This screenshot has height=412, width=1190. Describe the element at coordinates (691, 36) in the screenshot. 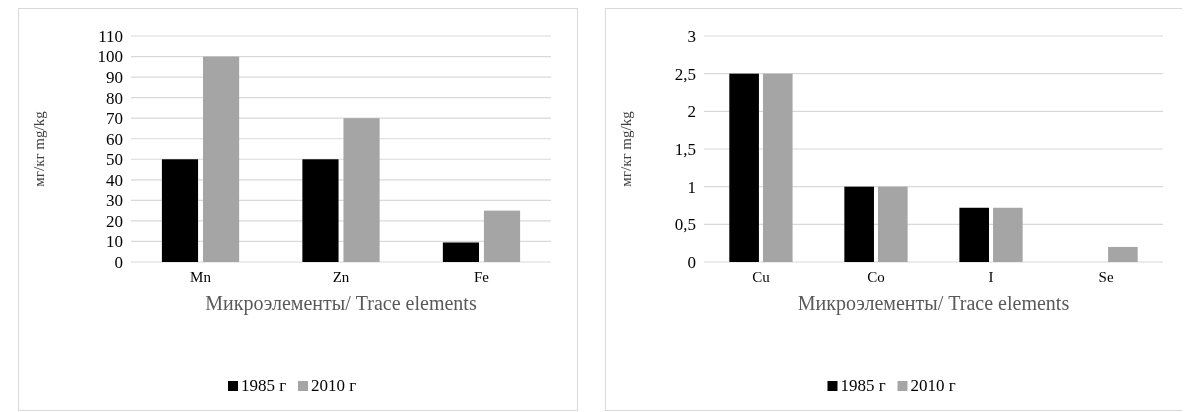

I see `y-tick-label: 3` at that location.